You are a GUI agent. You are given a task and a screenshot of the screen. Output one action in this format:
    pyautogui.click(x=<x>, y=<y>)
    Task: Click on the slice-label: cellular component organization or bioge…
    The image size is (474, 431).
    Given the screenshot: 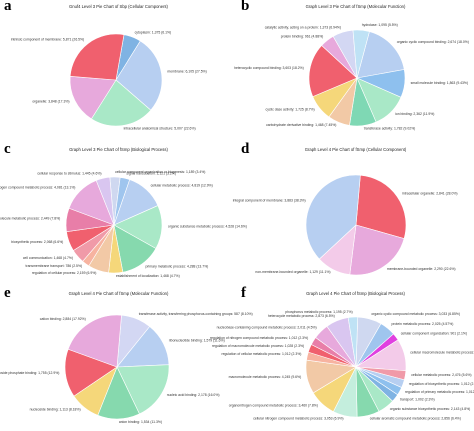 What is the action you would take?
    pyautogui.click(x=160, y=172)
    